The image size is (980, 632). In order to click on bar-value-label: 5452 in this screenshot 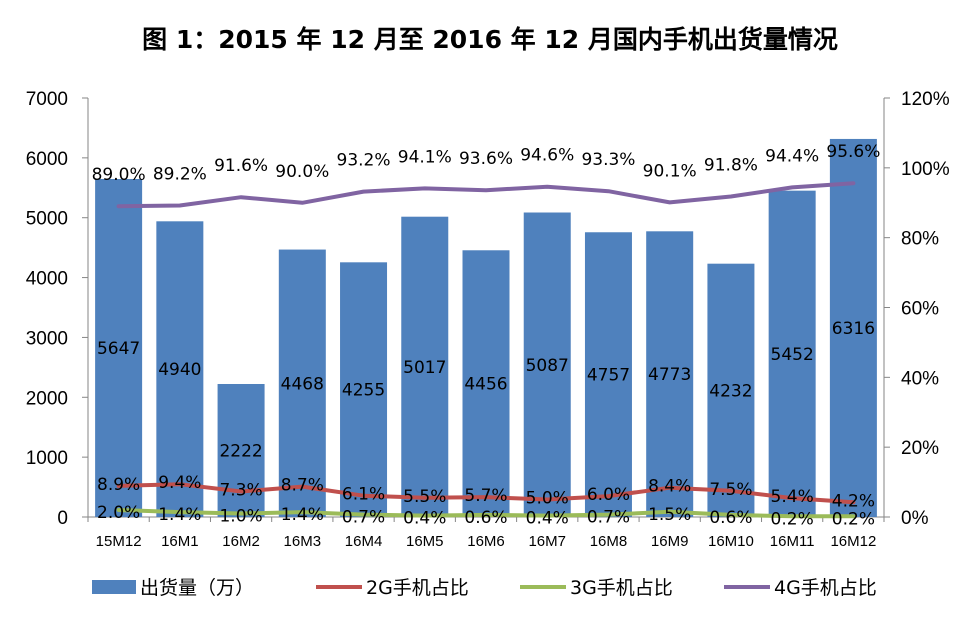, I will do `click(792, 355)`.